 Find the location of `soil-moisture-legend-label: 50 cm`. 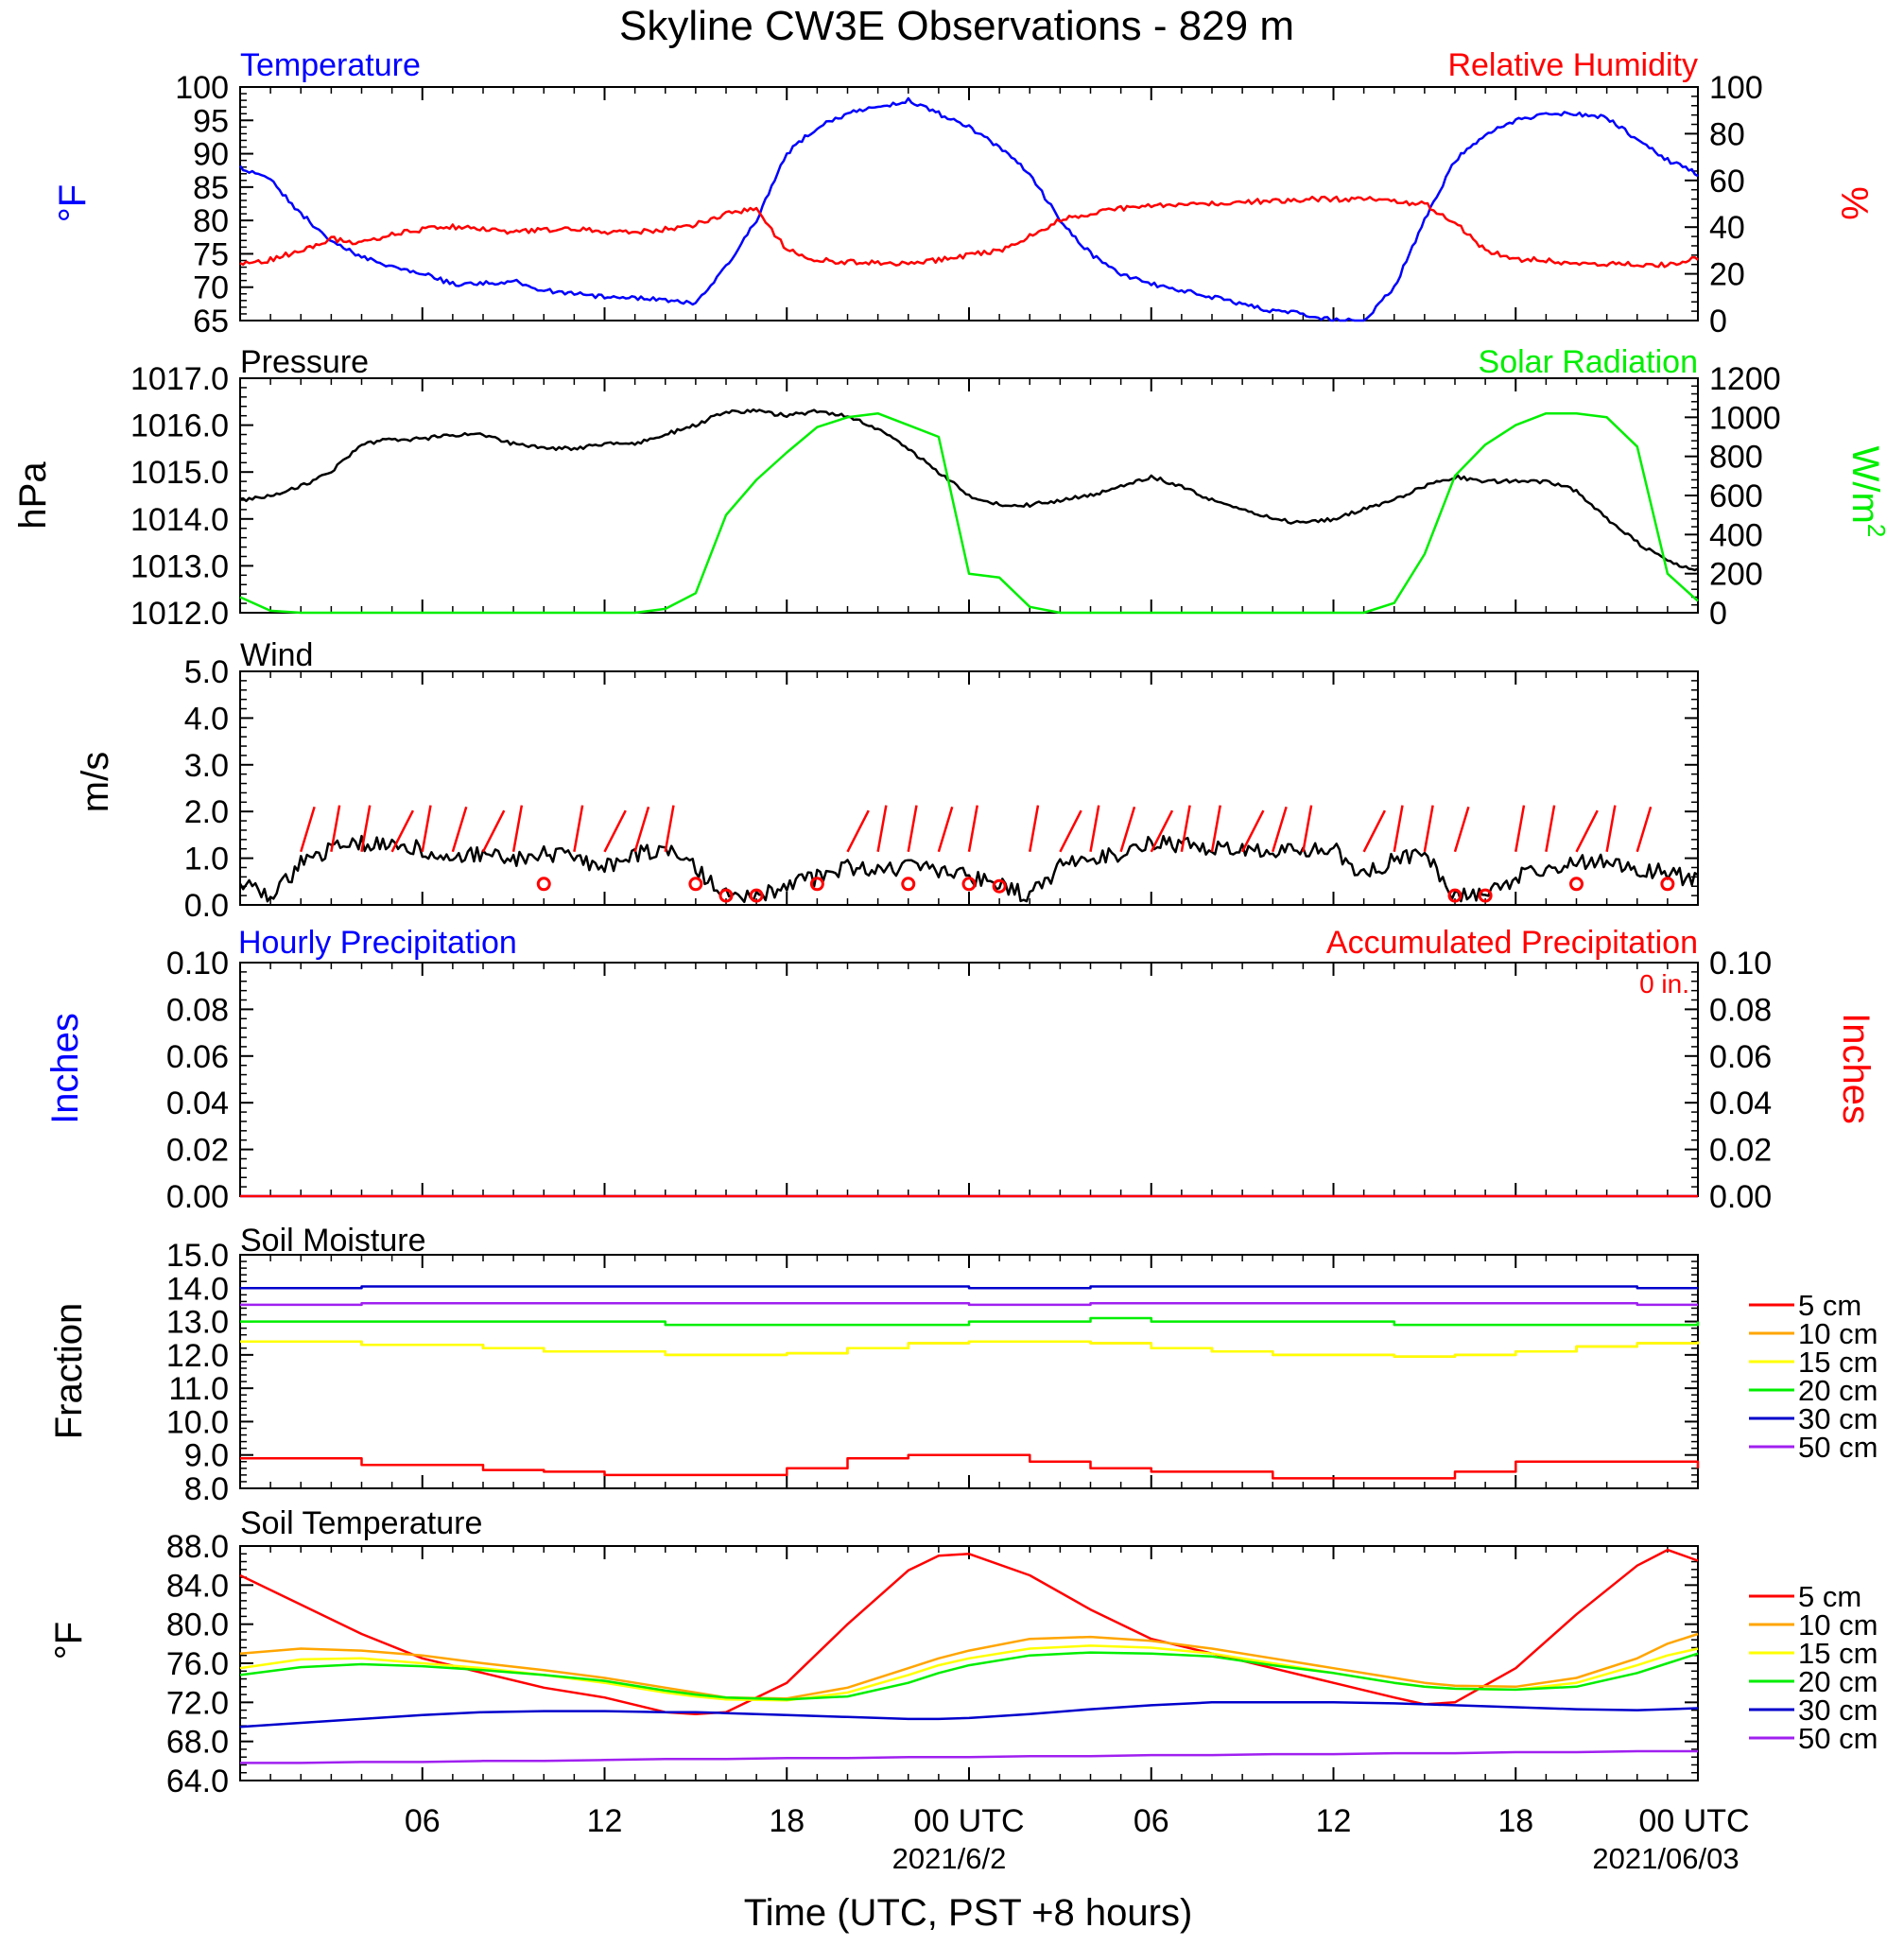

soil-moisture-legend-label: 50 cm is located at coordinates (1838, 1447).